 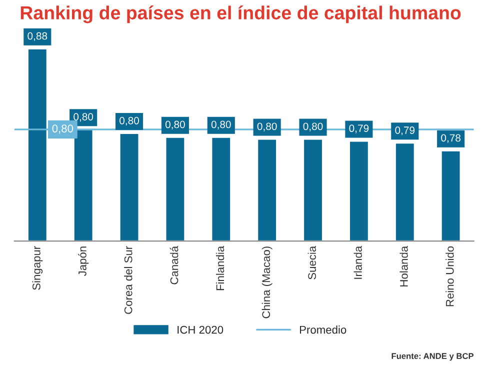 I want to click on legend-label: Promedio, so click(x=323, y=330).